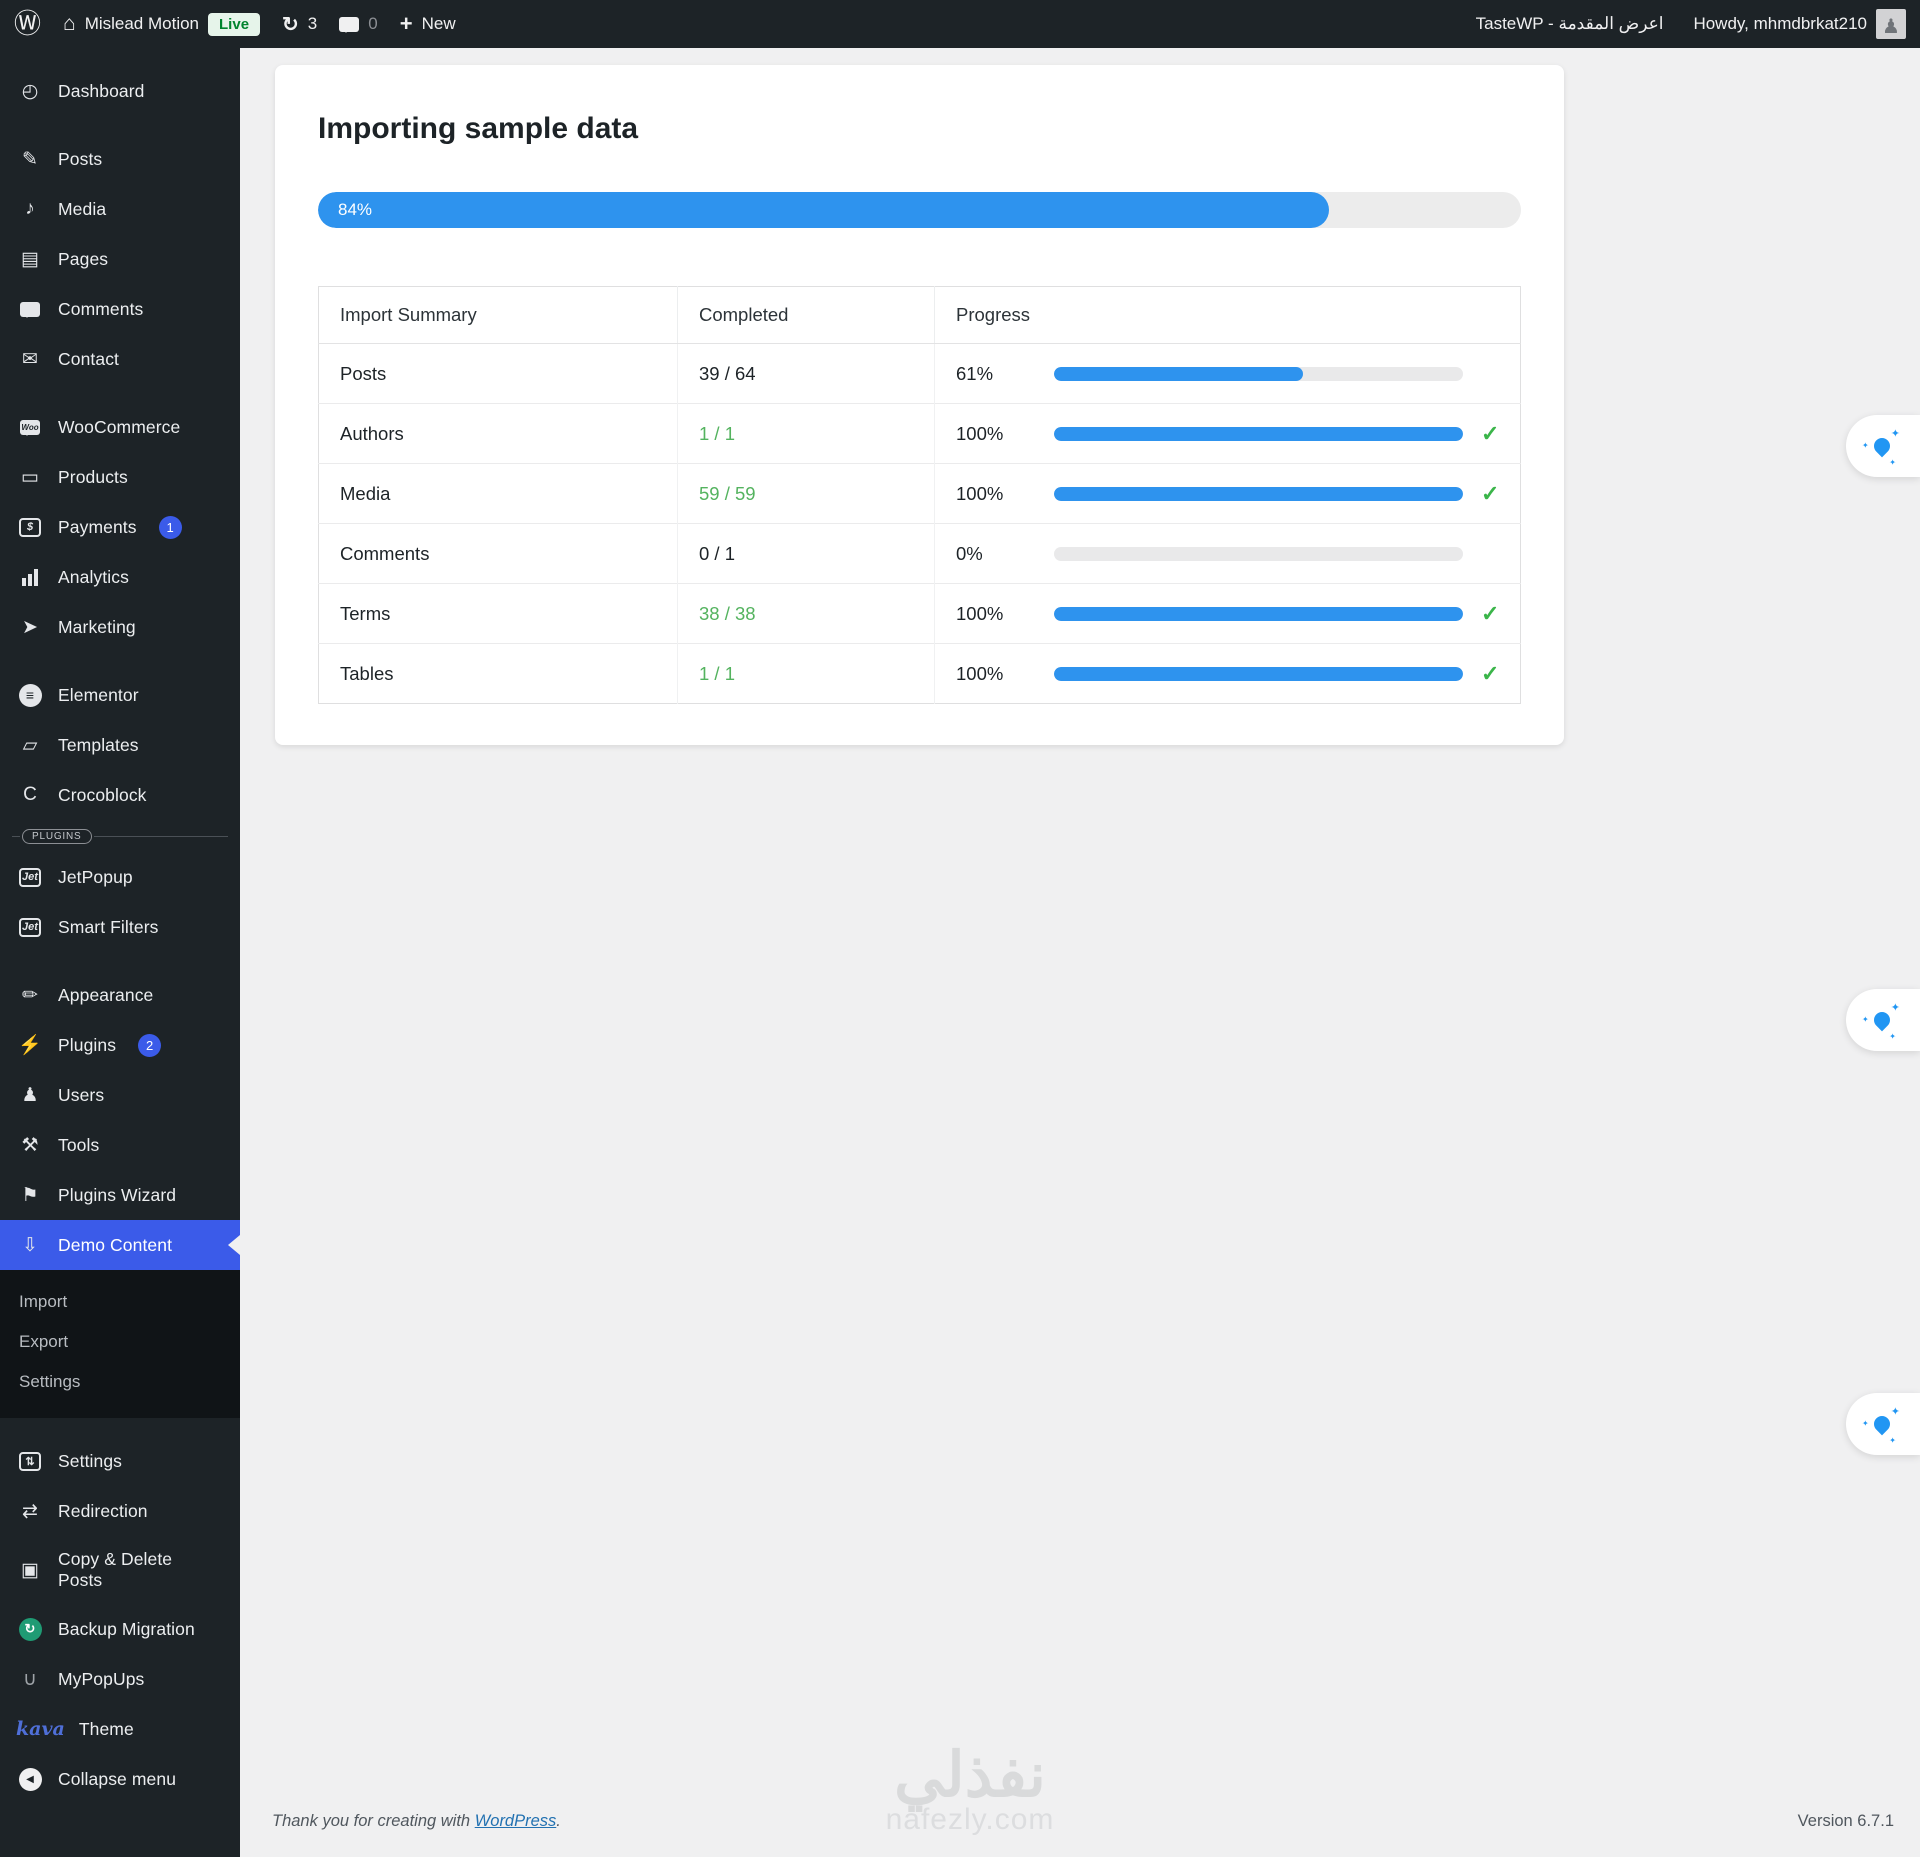 This screenshot has width=1920, height=1857. What do you see at coordinates (980, 673) in the screenshot?
I see `row-progress-percent: 100%` at bounding box center [980, 673].